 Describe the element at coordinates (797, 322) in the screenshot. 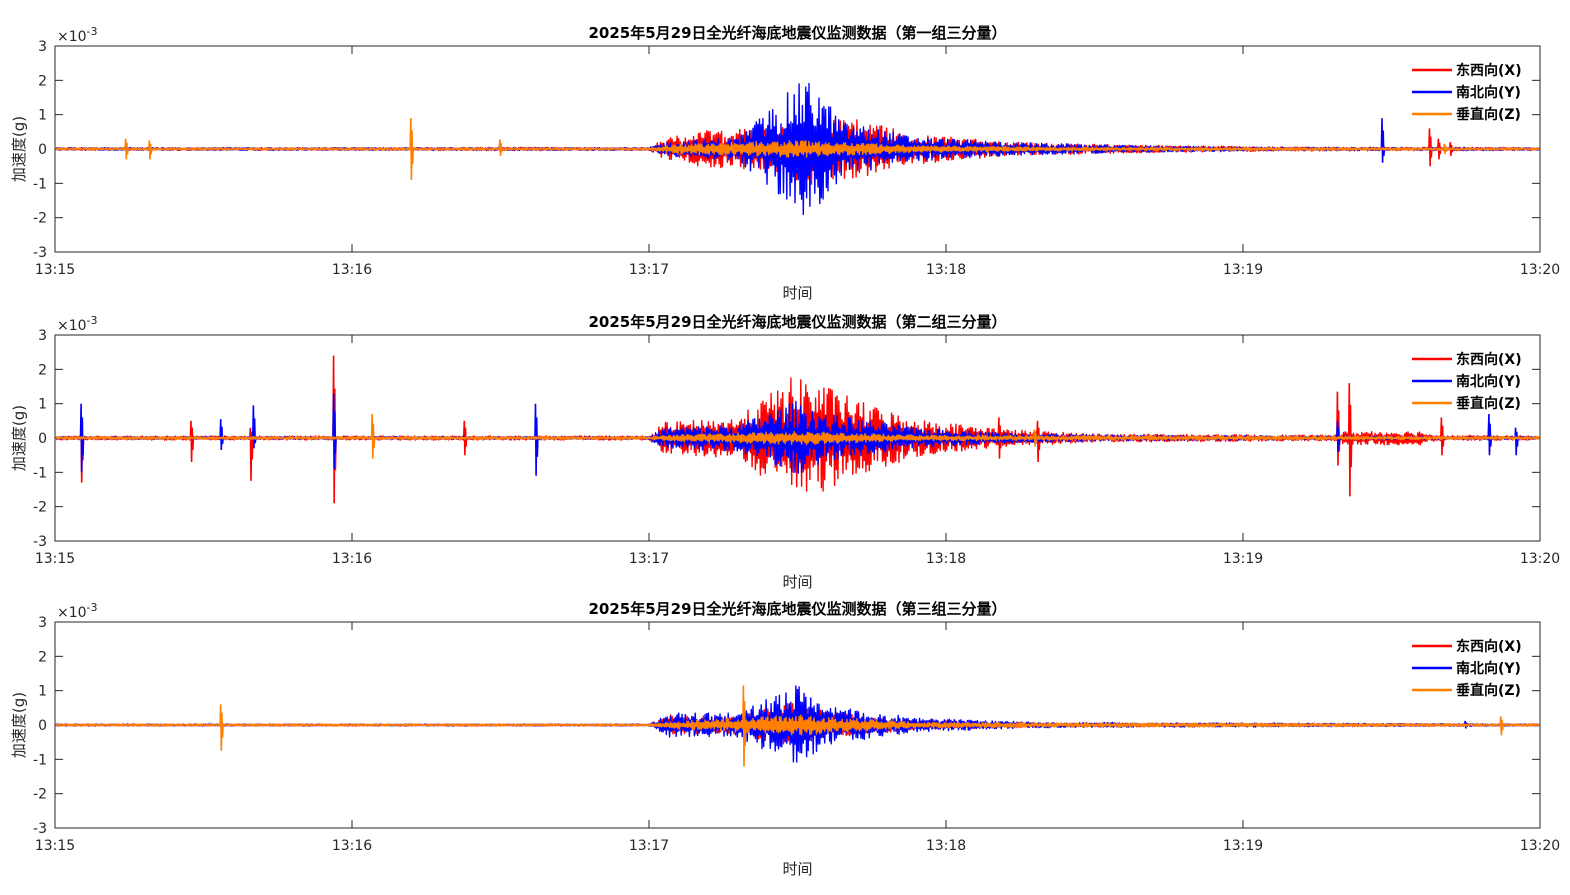

I see `chart-title: 2025年5月29日全光纤海底地震仪监测数据（第二组三分量）` at that location.